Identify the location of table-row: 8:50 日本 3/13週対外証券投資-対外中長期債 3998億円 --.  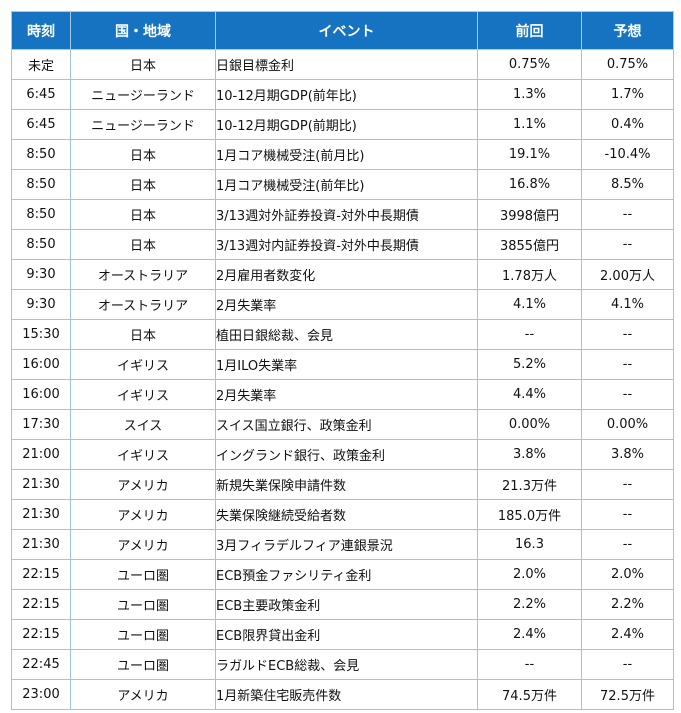
(342, 214).